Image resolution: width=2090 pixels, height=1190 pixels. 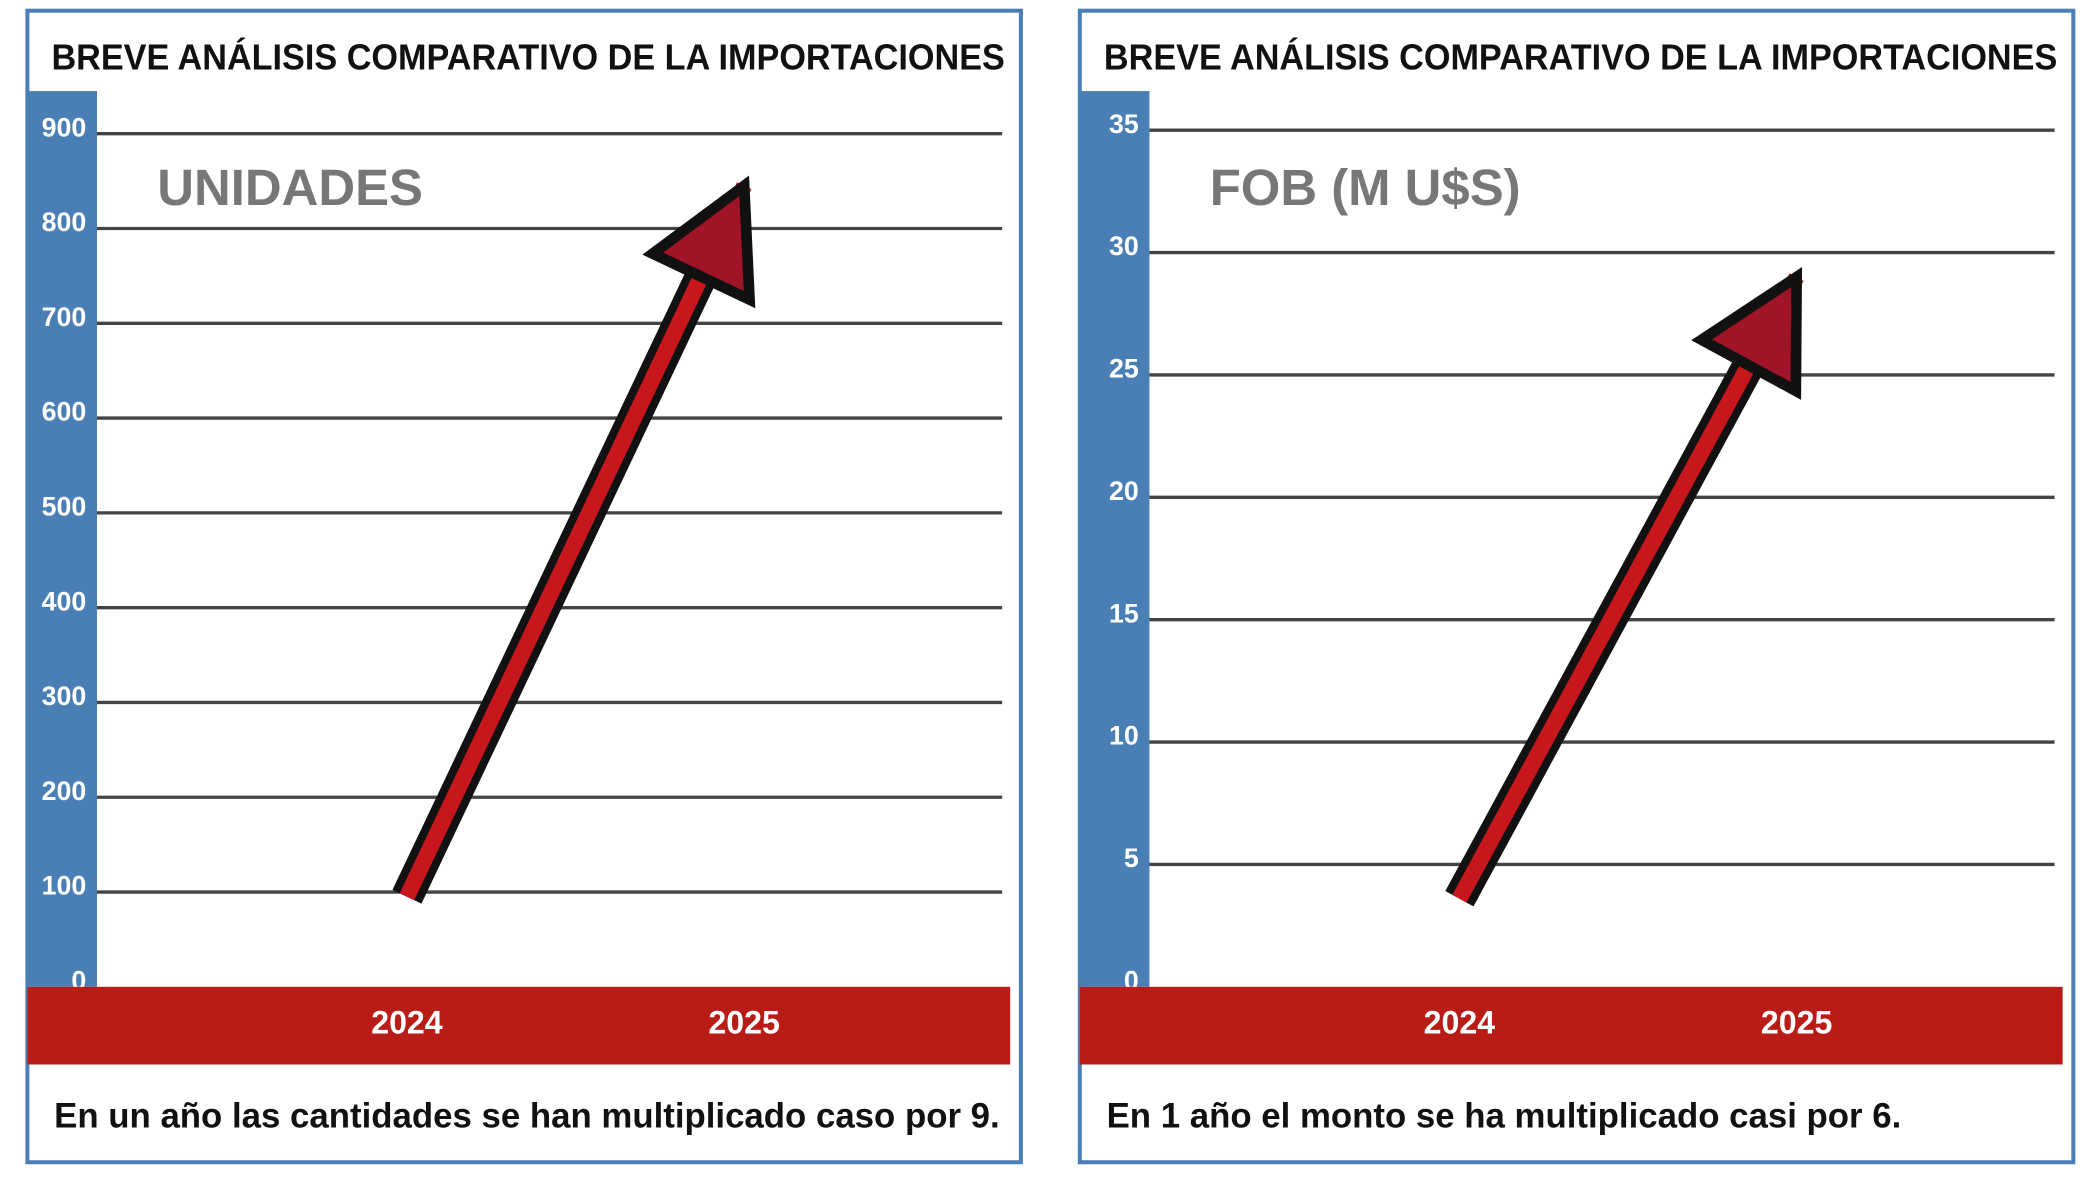 I want to click on y-tick-label: 600, so click(x=64, y=412).